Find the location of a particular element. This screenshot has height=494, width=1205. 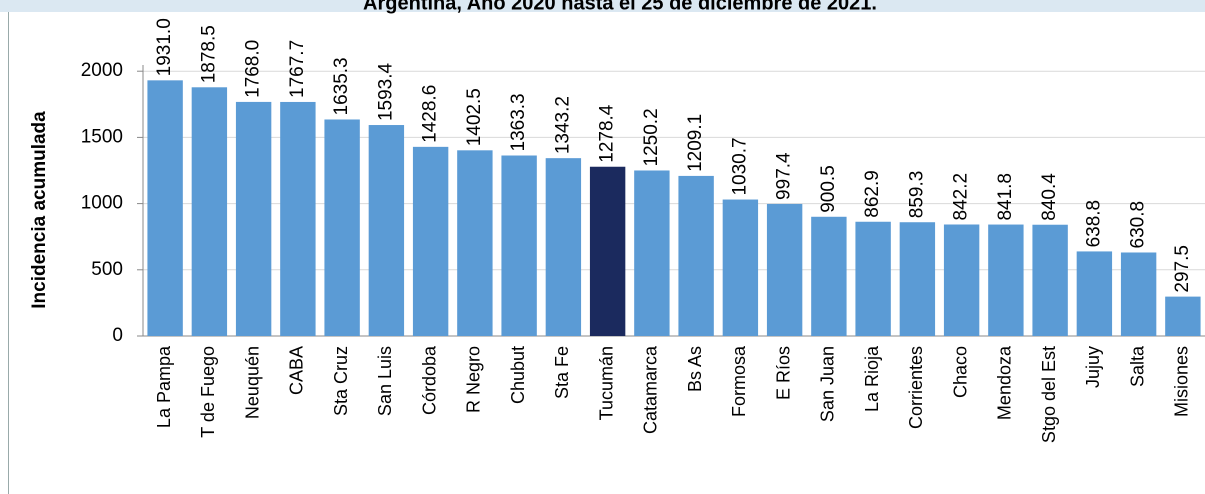

x-tick-label: Córdoba is located at coordinates (429, 380).